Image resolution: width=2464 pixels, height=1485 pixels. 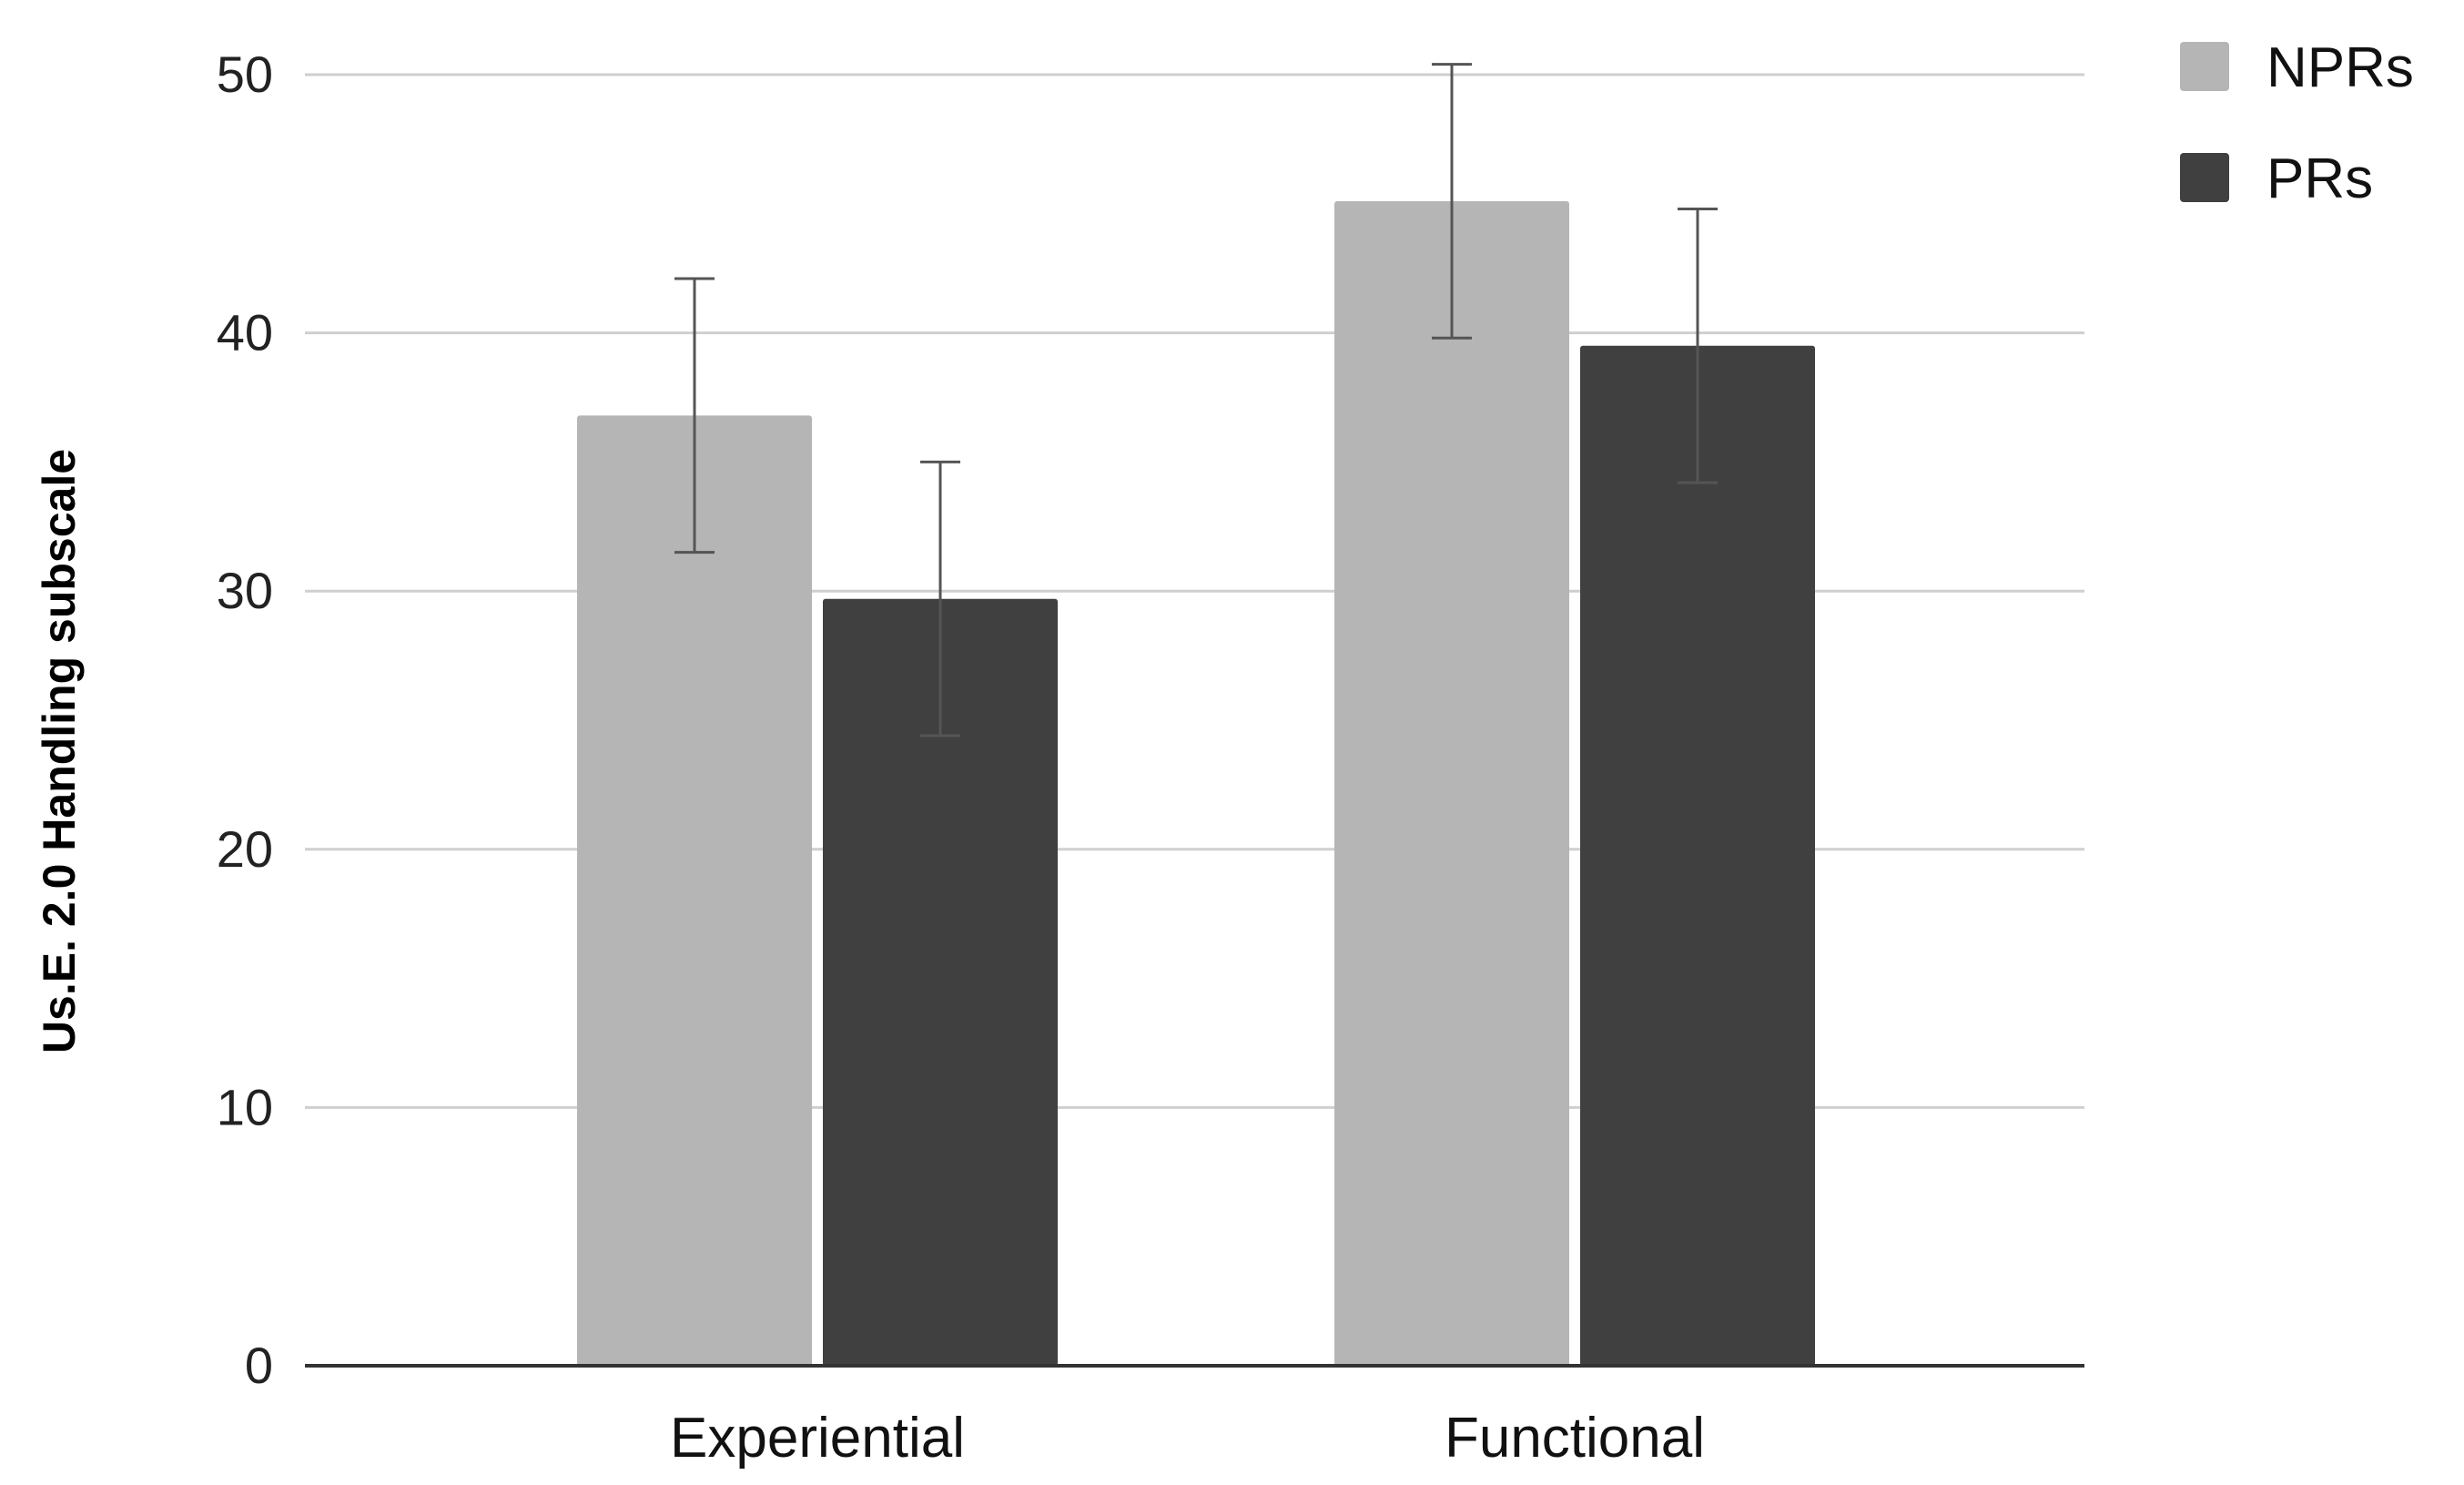 What do you see at coordinates (1452, 784) in the screenshot?
I see `bar-nprs-functional` at bounding box center [1452, 784].